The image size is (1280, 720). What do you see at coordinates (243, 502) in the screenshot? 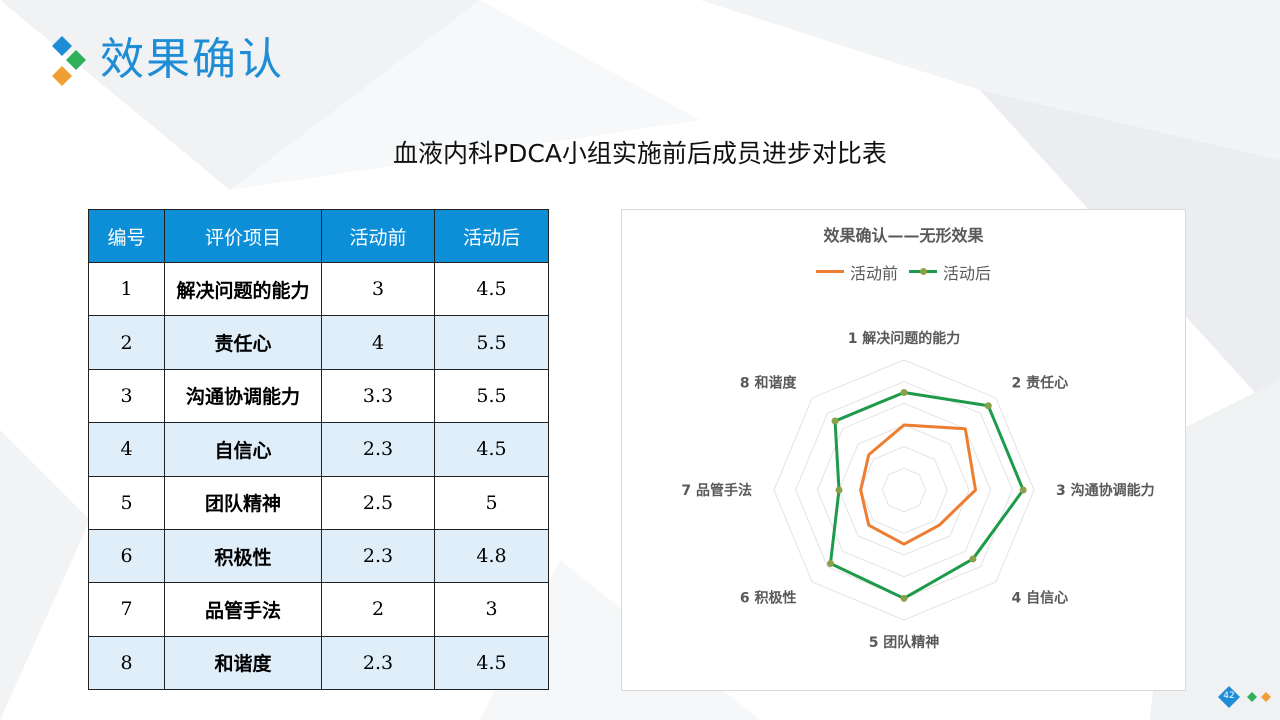
I see `cell-item: 团队精神` at bounding box center [243, 502].